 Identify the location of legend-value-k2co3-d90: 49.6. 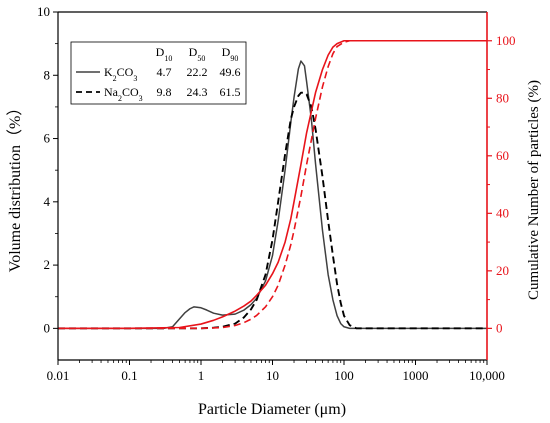
(230, 72).